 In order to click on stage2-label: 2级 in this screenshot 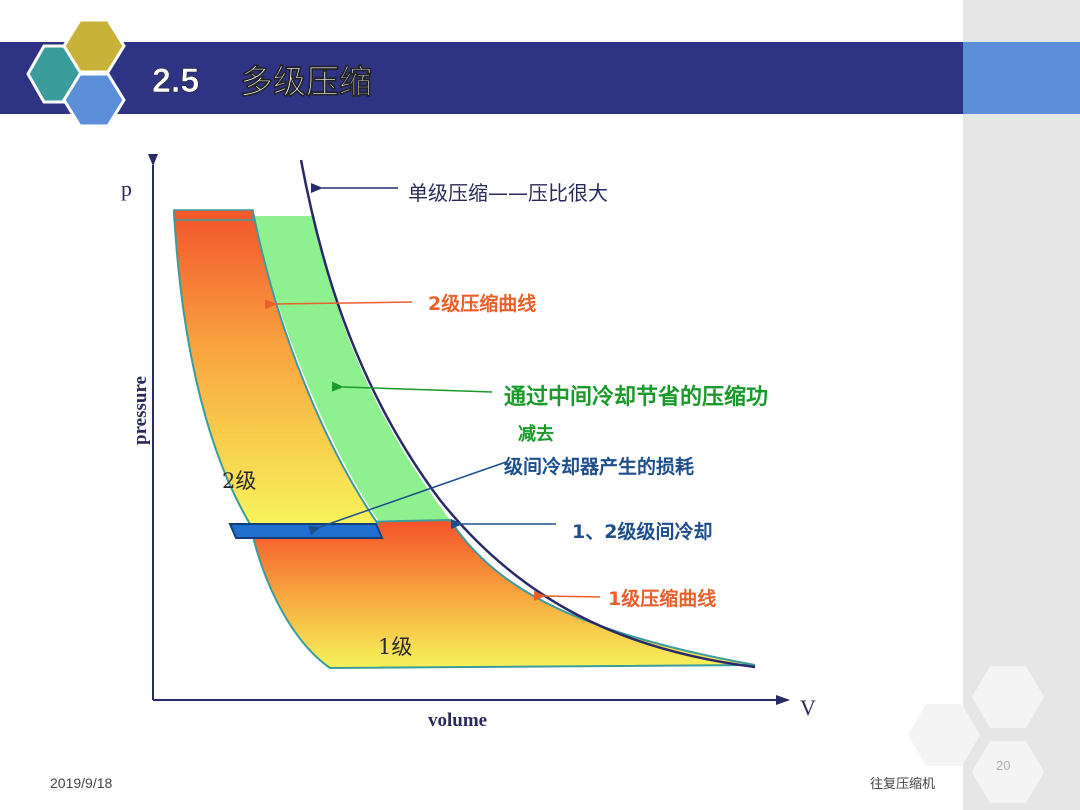, I will do `click(239, 481)`.